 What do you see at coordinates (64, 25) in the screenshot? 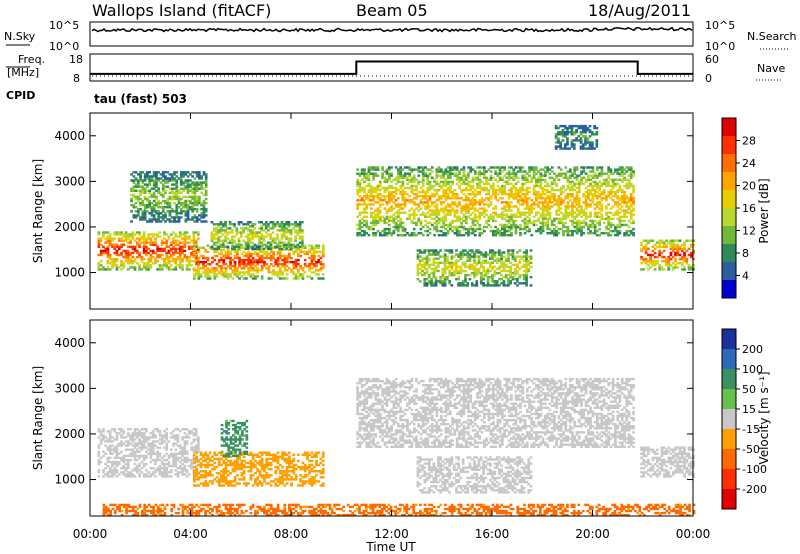
I see `noise-left-tick-top: 10^5` at bounding box center [64, 25].